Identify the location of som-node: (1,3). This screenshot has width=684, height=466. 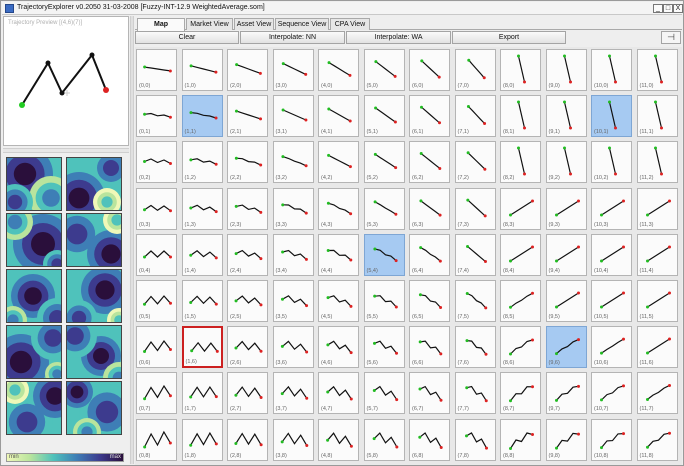
(202, 208).